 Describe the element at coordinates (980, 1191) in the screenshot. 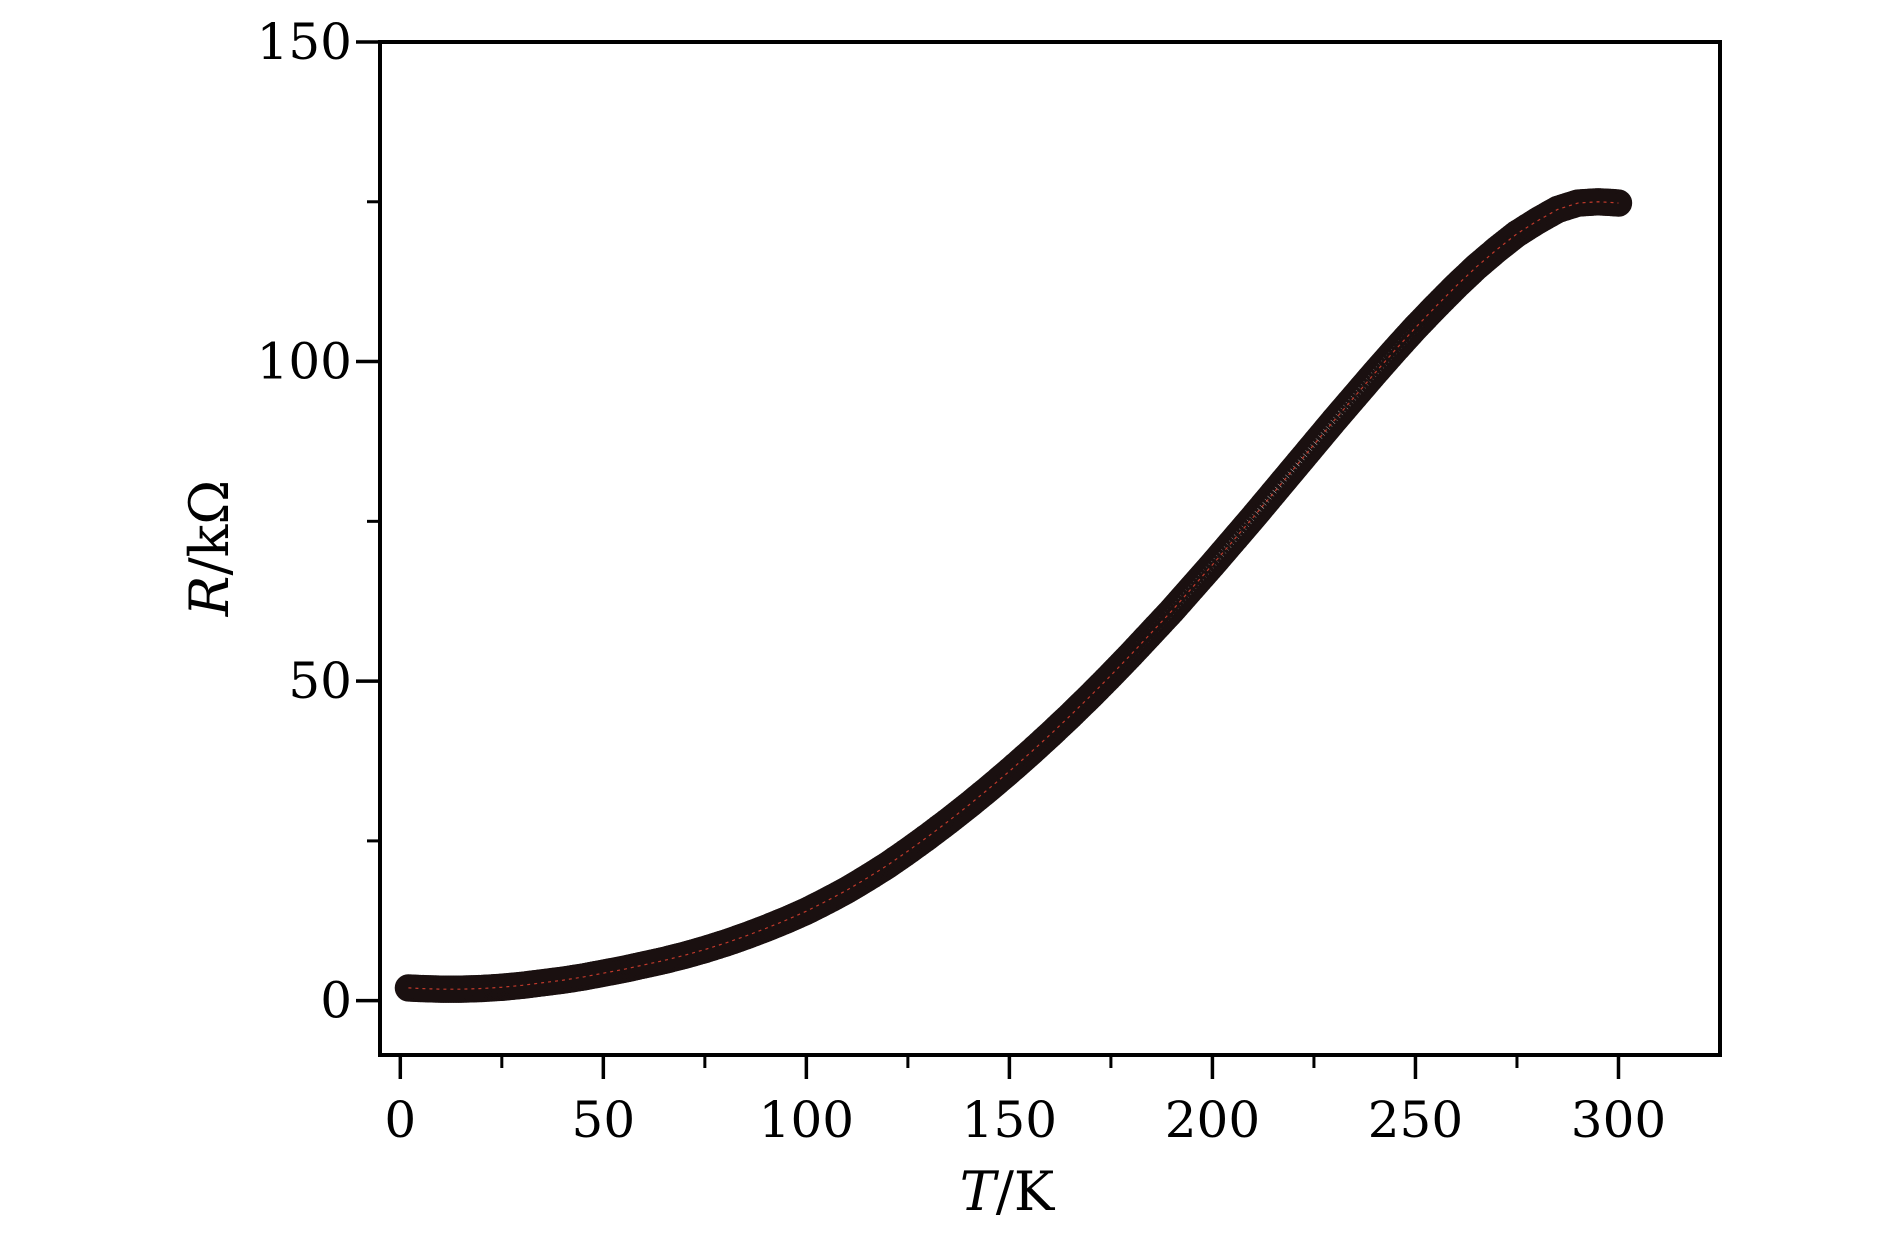

I see `x-axis-variable: T` at that location.